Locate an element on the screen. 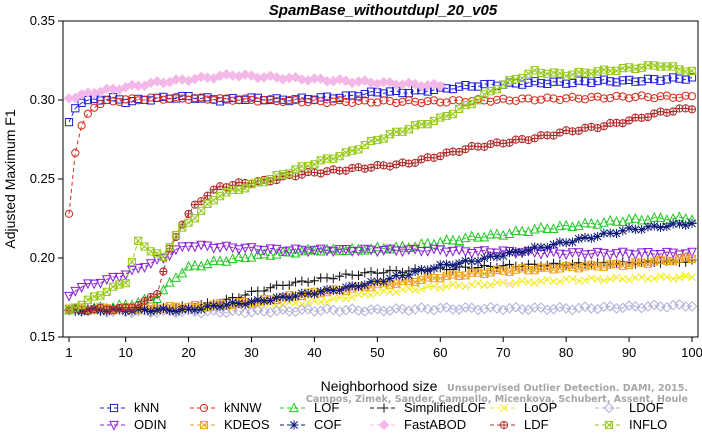 The image size is (702, 434). legend-item-knnw: kNNW is located at coordinates (226, 407).